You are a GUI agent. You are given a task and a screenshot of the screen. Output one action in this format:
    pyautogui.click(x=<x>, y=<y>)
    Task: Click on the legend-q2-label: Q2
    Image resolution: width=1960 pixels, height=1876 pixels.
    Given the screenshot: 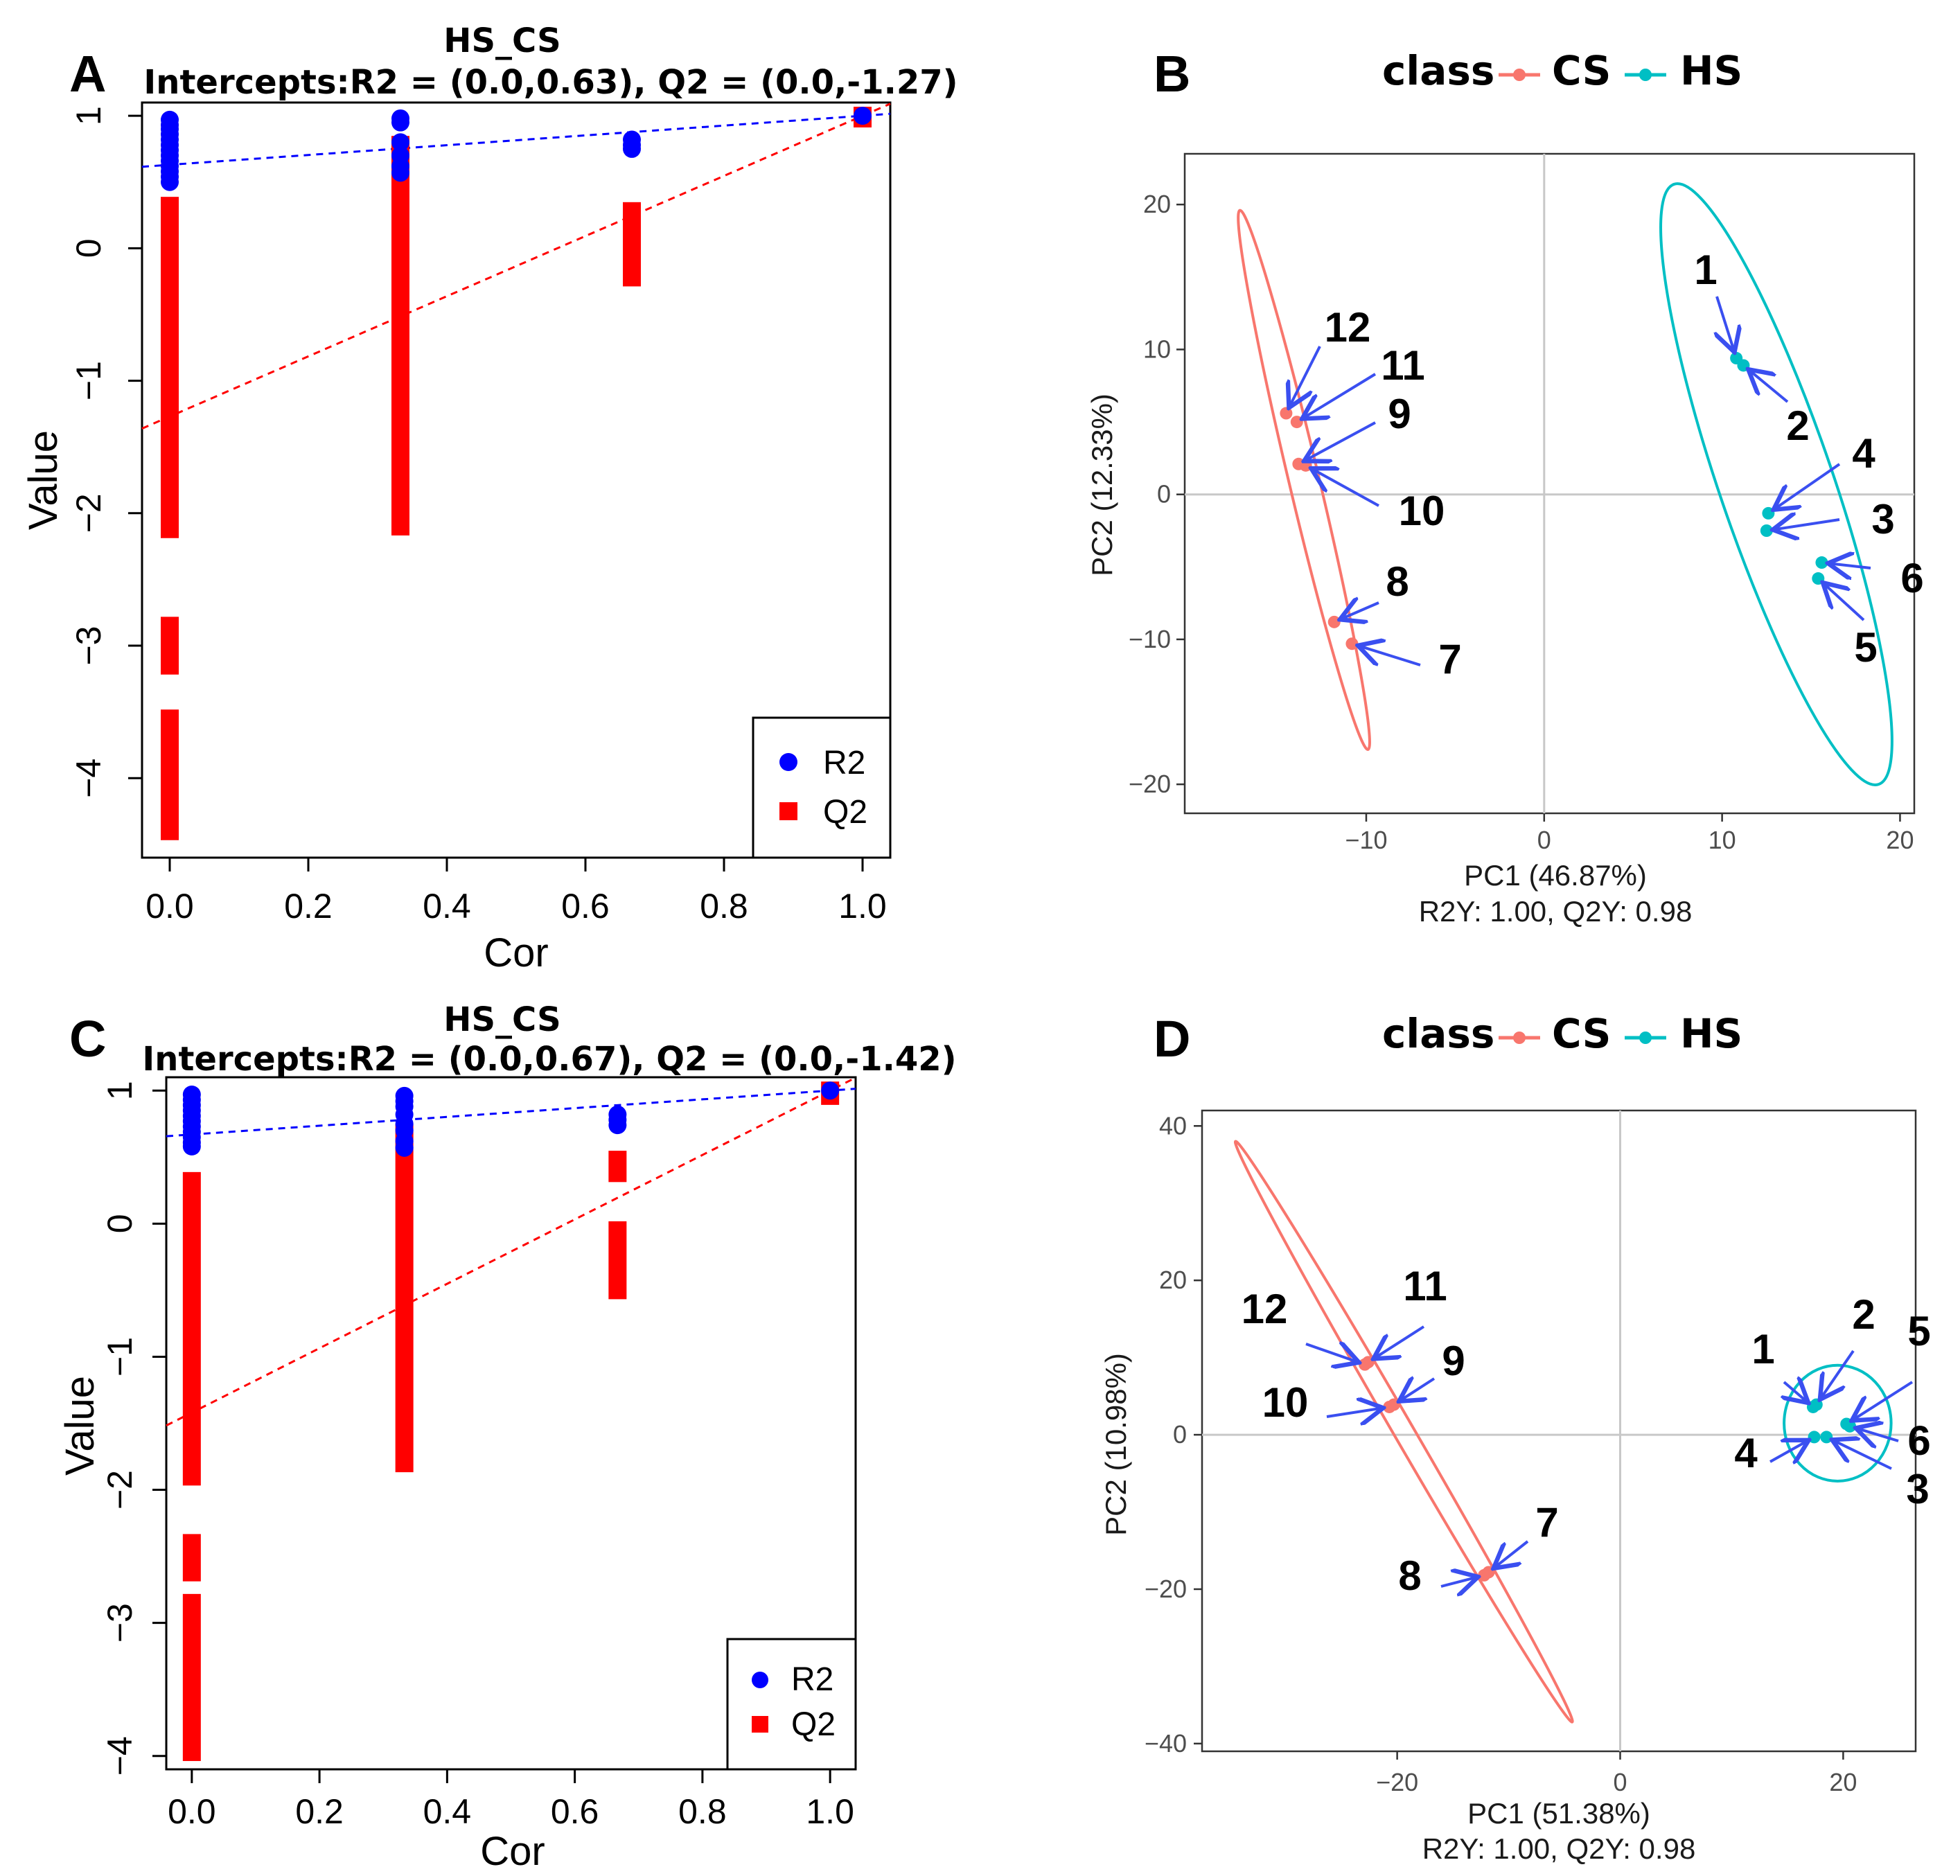 What is the action you would take?
    pyautogui.click(x=845, y=813)
    